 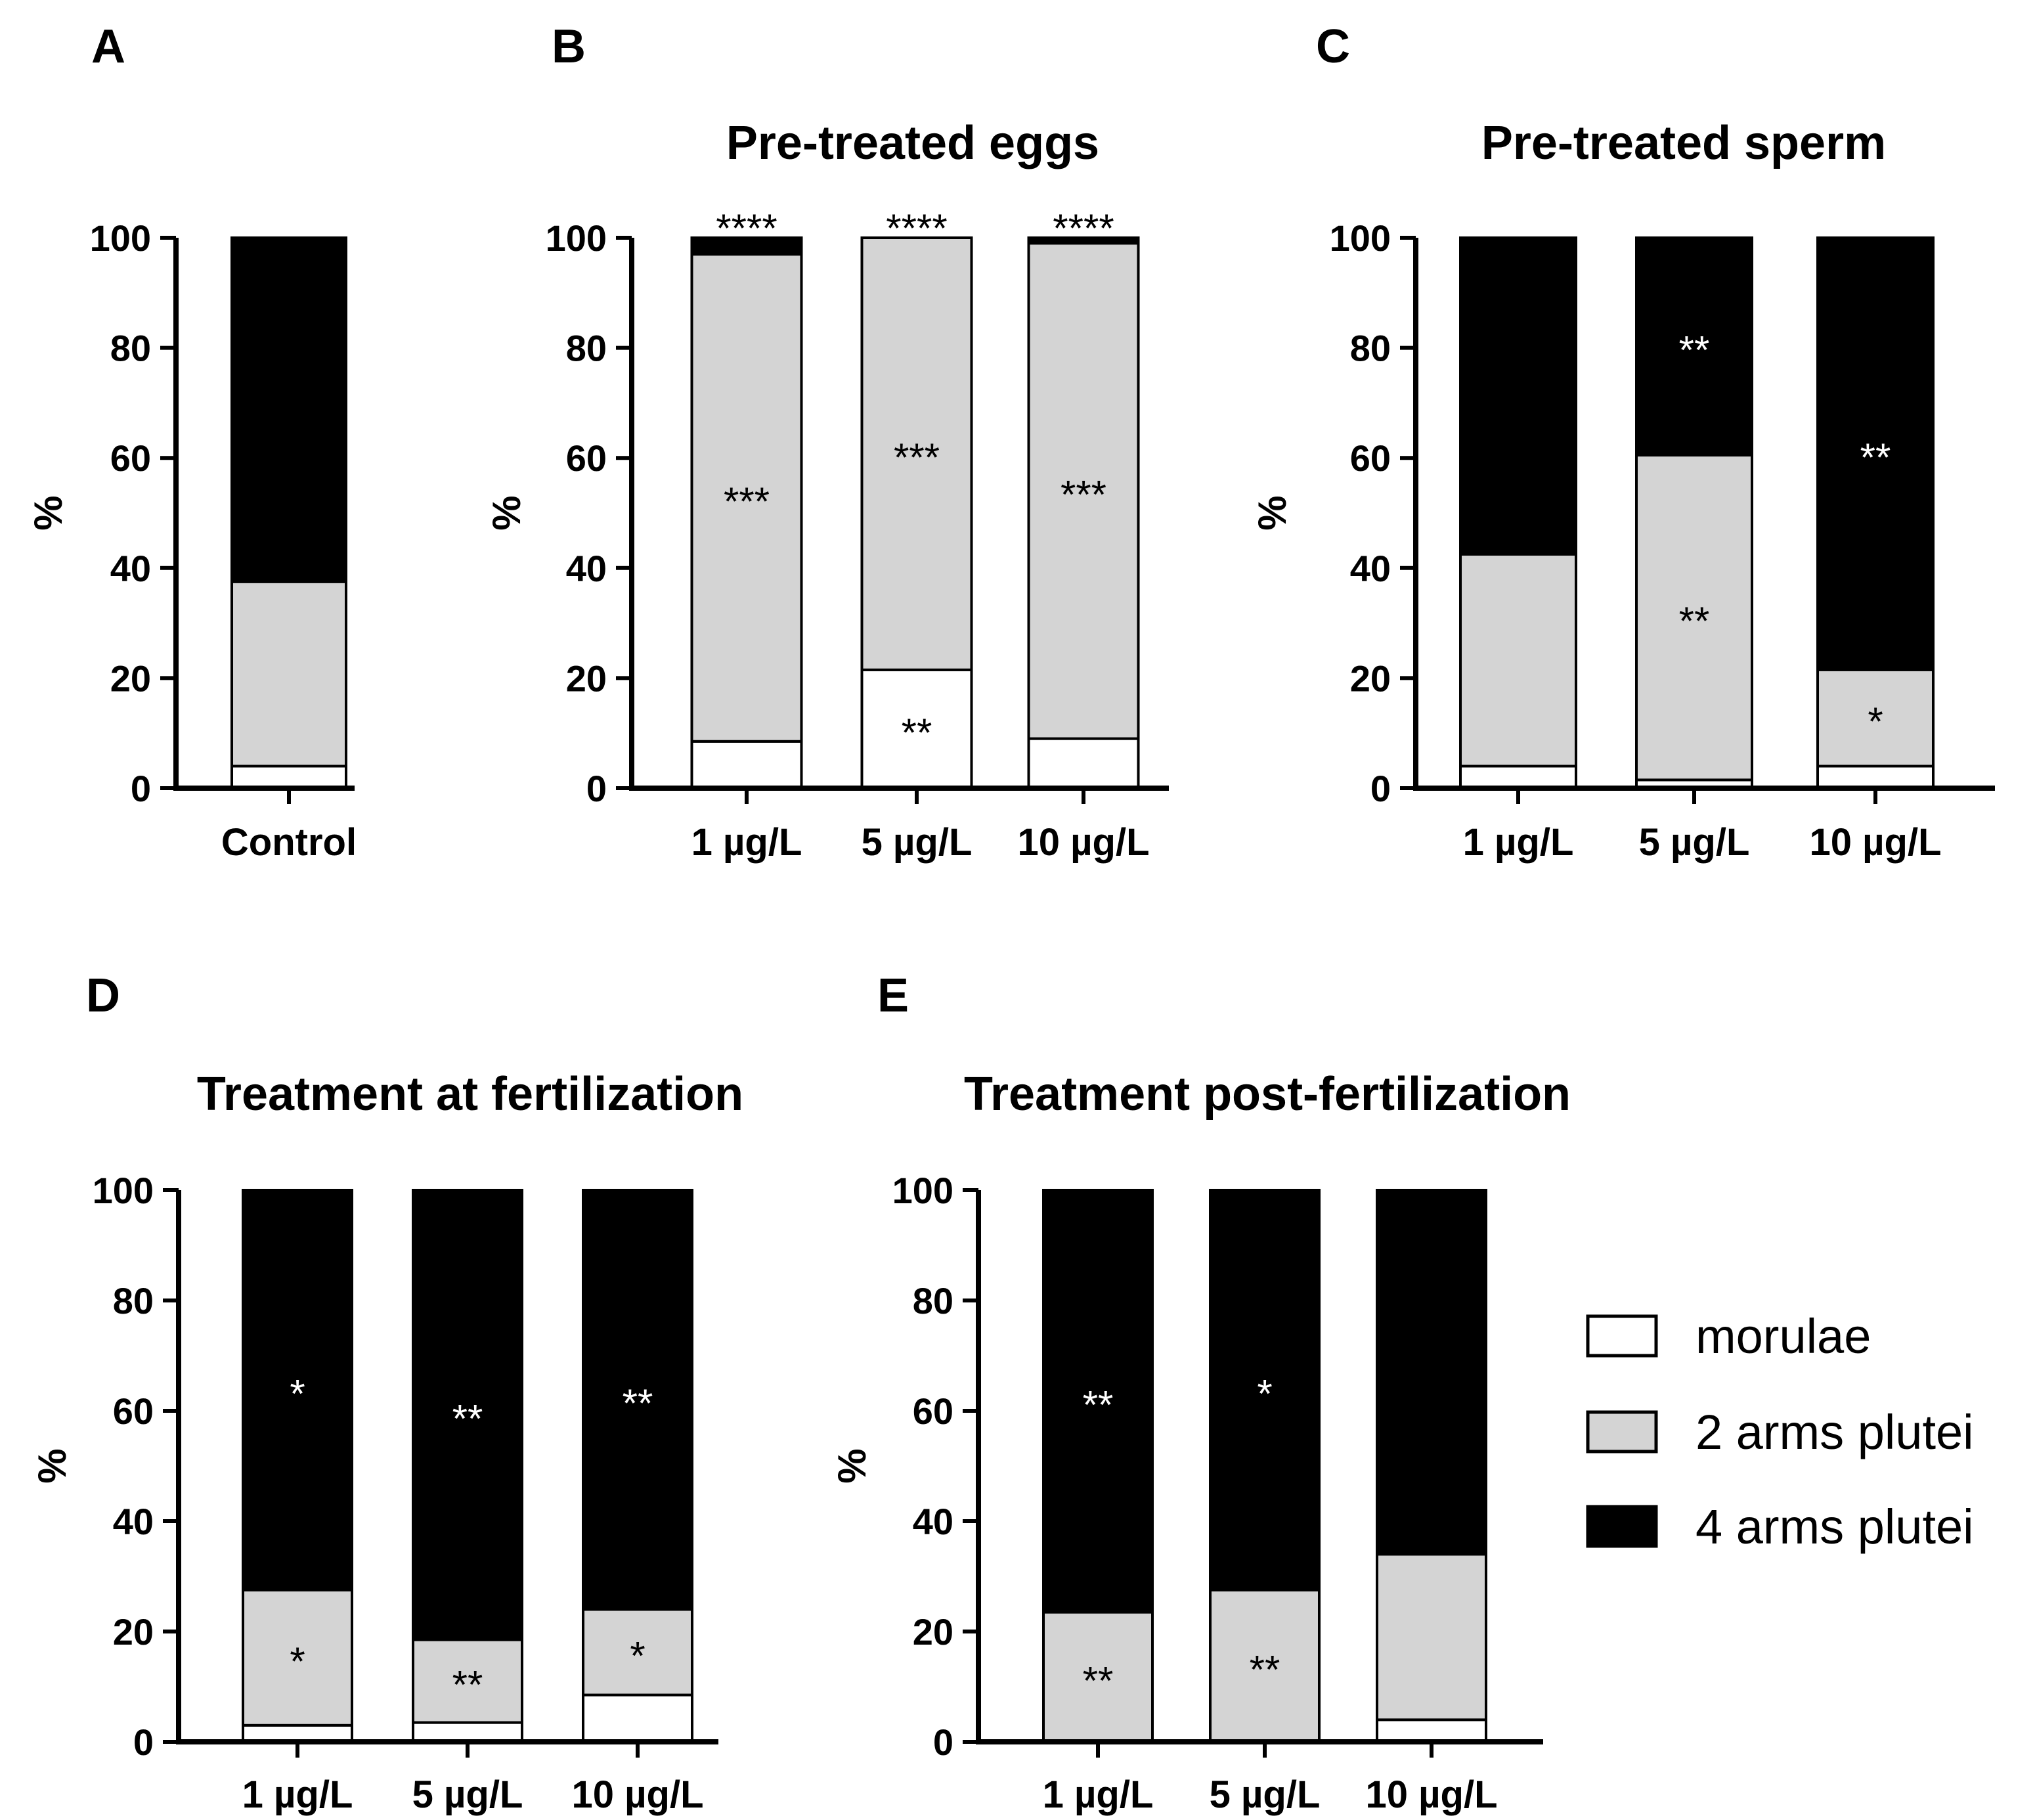 What do you see at coordinates (1683, 143) in the screenshot?
I see `panel-title: Pre-treated sperm` at bounding box center [1683, 143].